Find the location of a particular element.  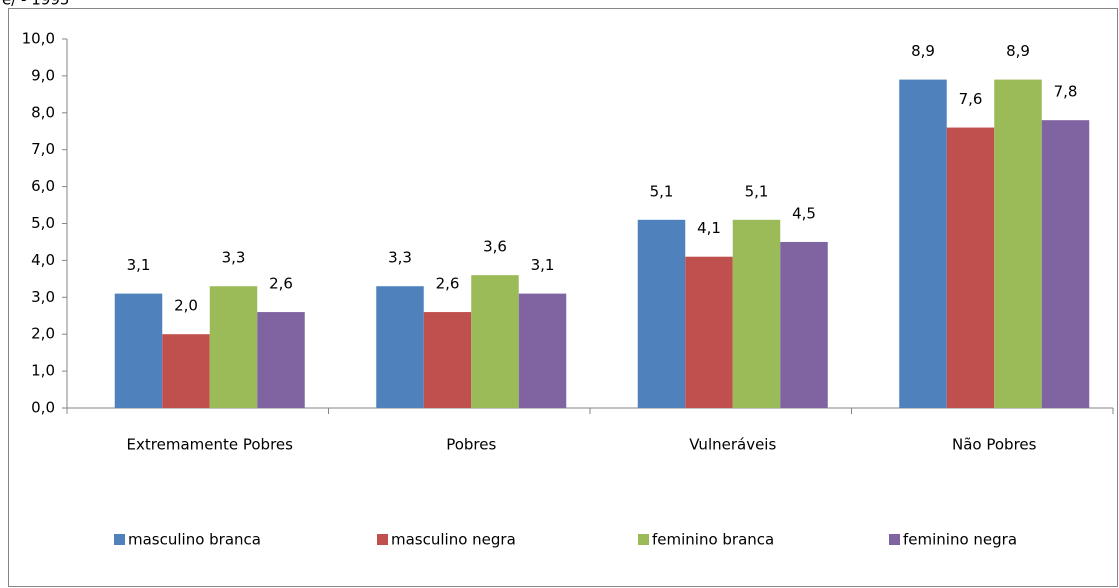

y-tick-label: 2,0 is located at coordinates (43, 334).